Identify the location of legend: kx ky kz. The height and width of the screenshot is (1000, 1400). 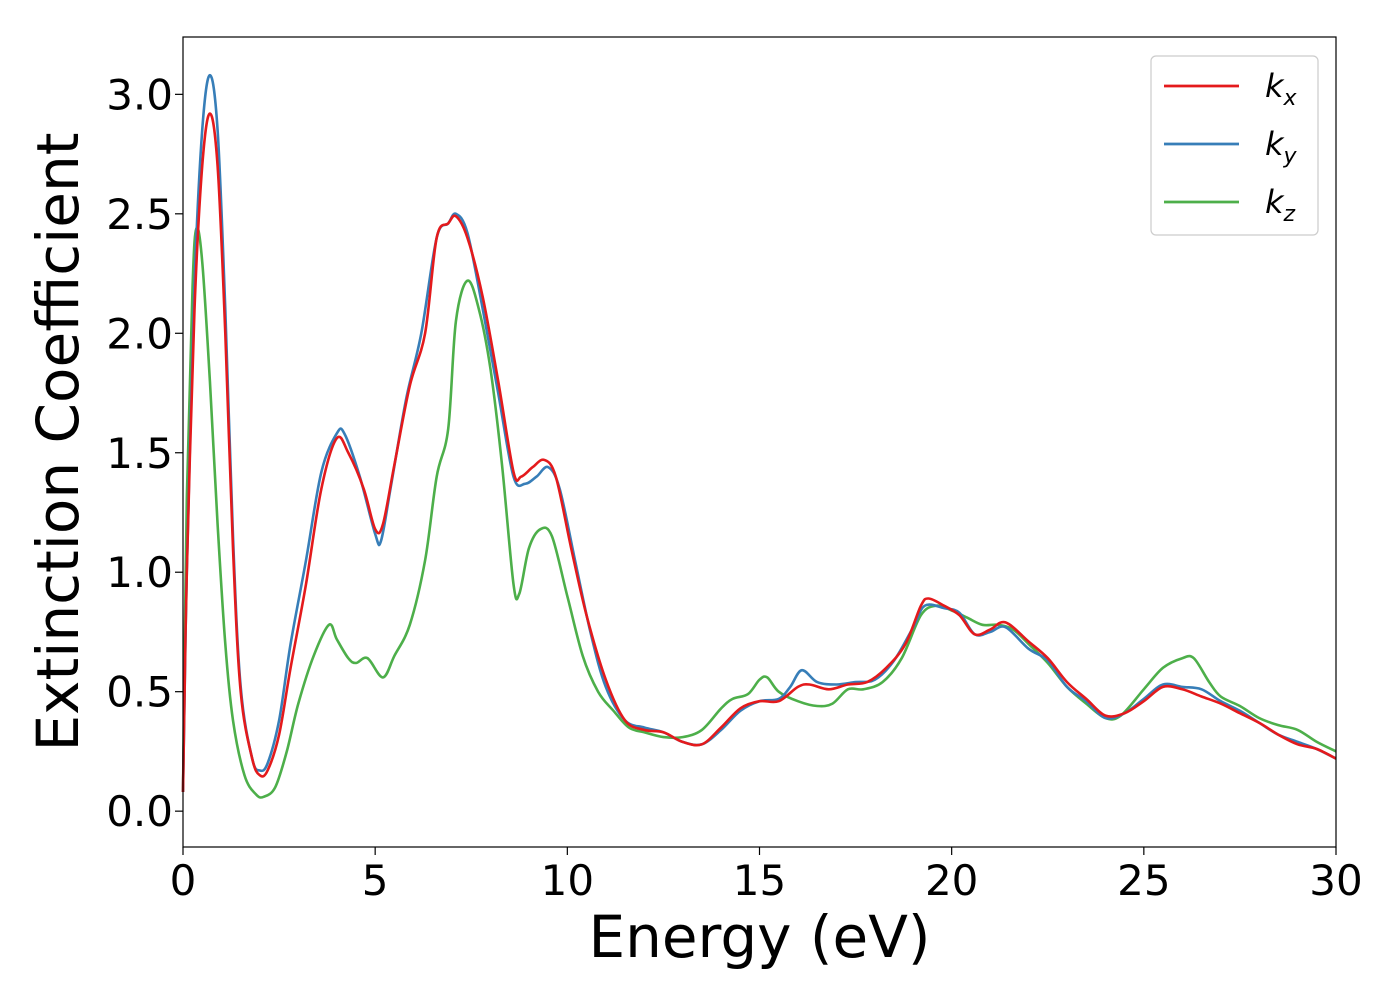
(1234, 145).